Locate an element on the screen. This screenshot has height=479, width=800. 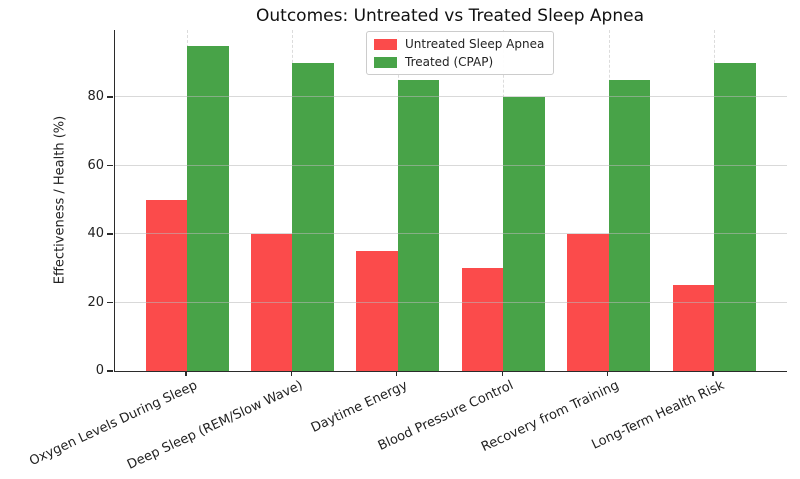
x-tick-label: Deep Sleep (REM/Slow Wave) is located at coordinates (214, 425).